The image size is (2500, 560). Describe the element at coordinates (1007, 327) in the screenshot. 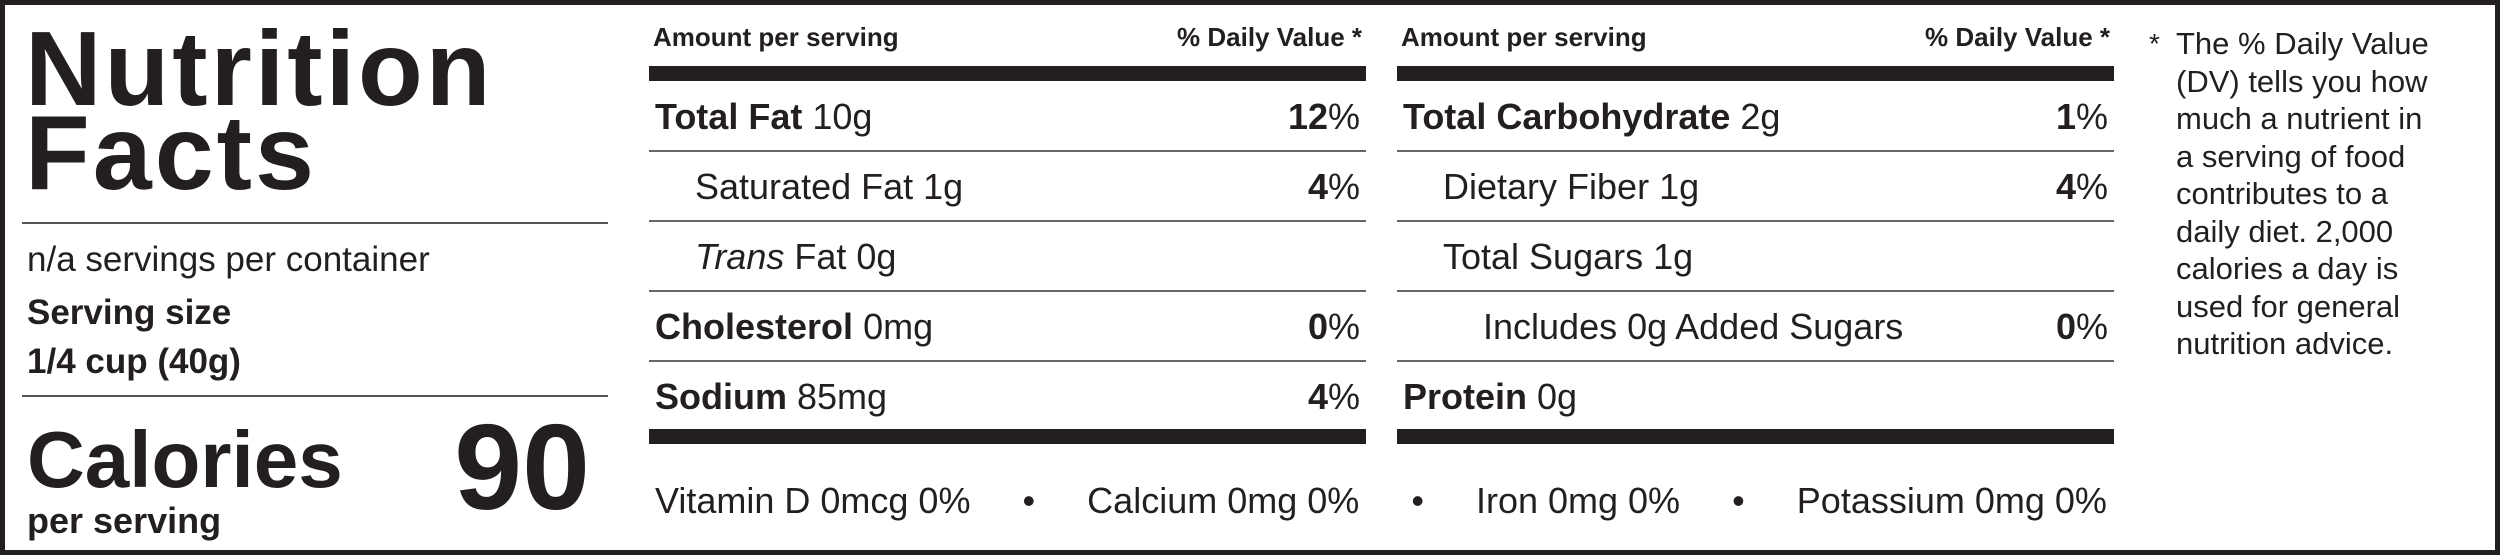

I see `nutrient-row: Cholesterol 0mg 0%` at that location.